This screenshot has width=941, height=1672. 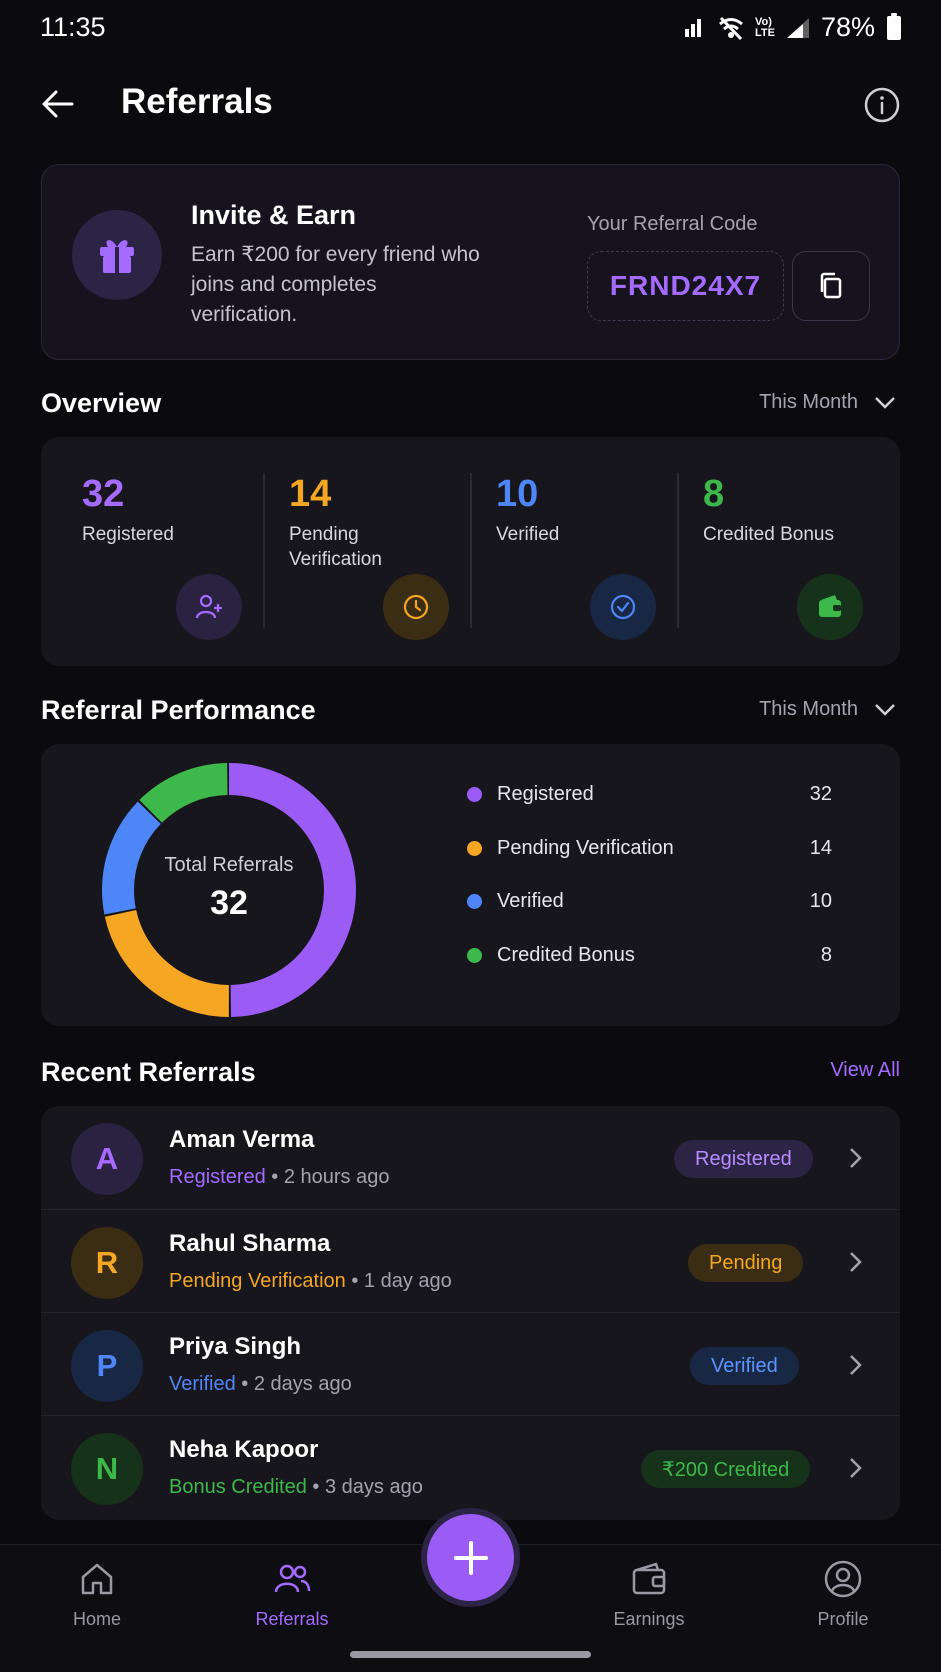 What do you see at coordinates (649, 1594) in the screenshot?
I see `nav-earnings: Earnings` at bounding box center [649, 1594].